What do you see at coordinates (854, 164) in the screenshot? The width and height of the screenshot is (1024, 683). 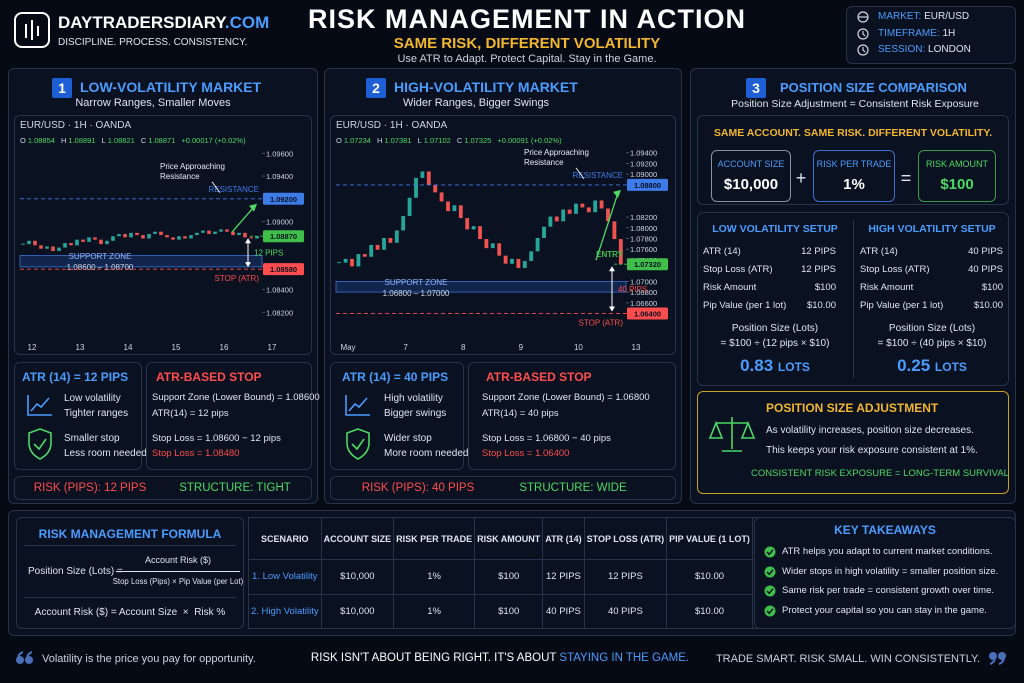 I see `input-label: RISK PER TRADE` at bounding box center [854, 164].